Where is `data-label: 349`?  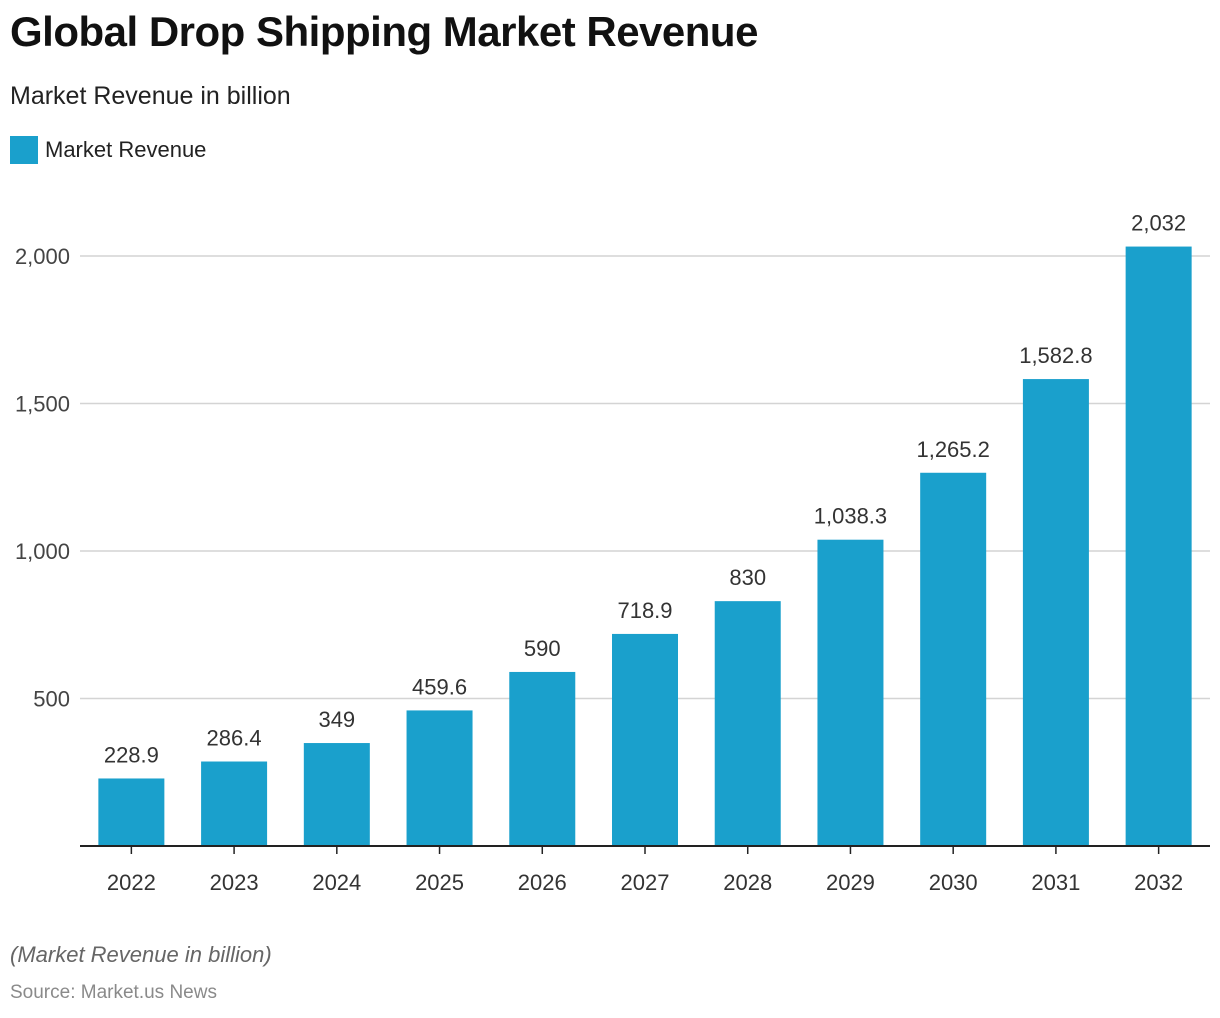 data-label: 349 is located at coordinates (336, 719).